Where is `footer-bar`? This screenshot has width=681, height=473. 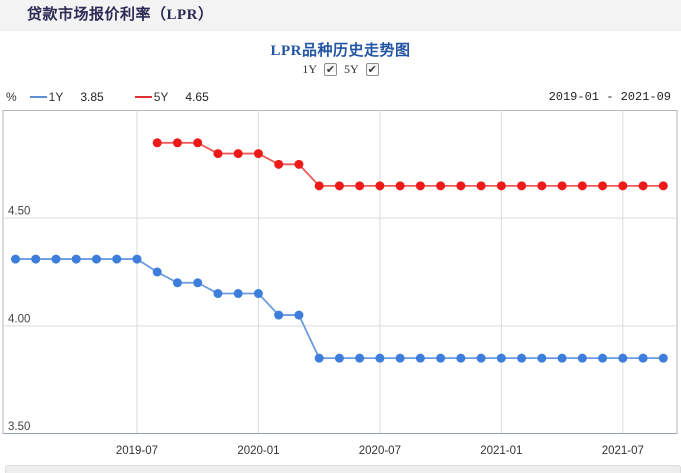
footer-bar is located at coordinates (343, 469).